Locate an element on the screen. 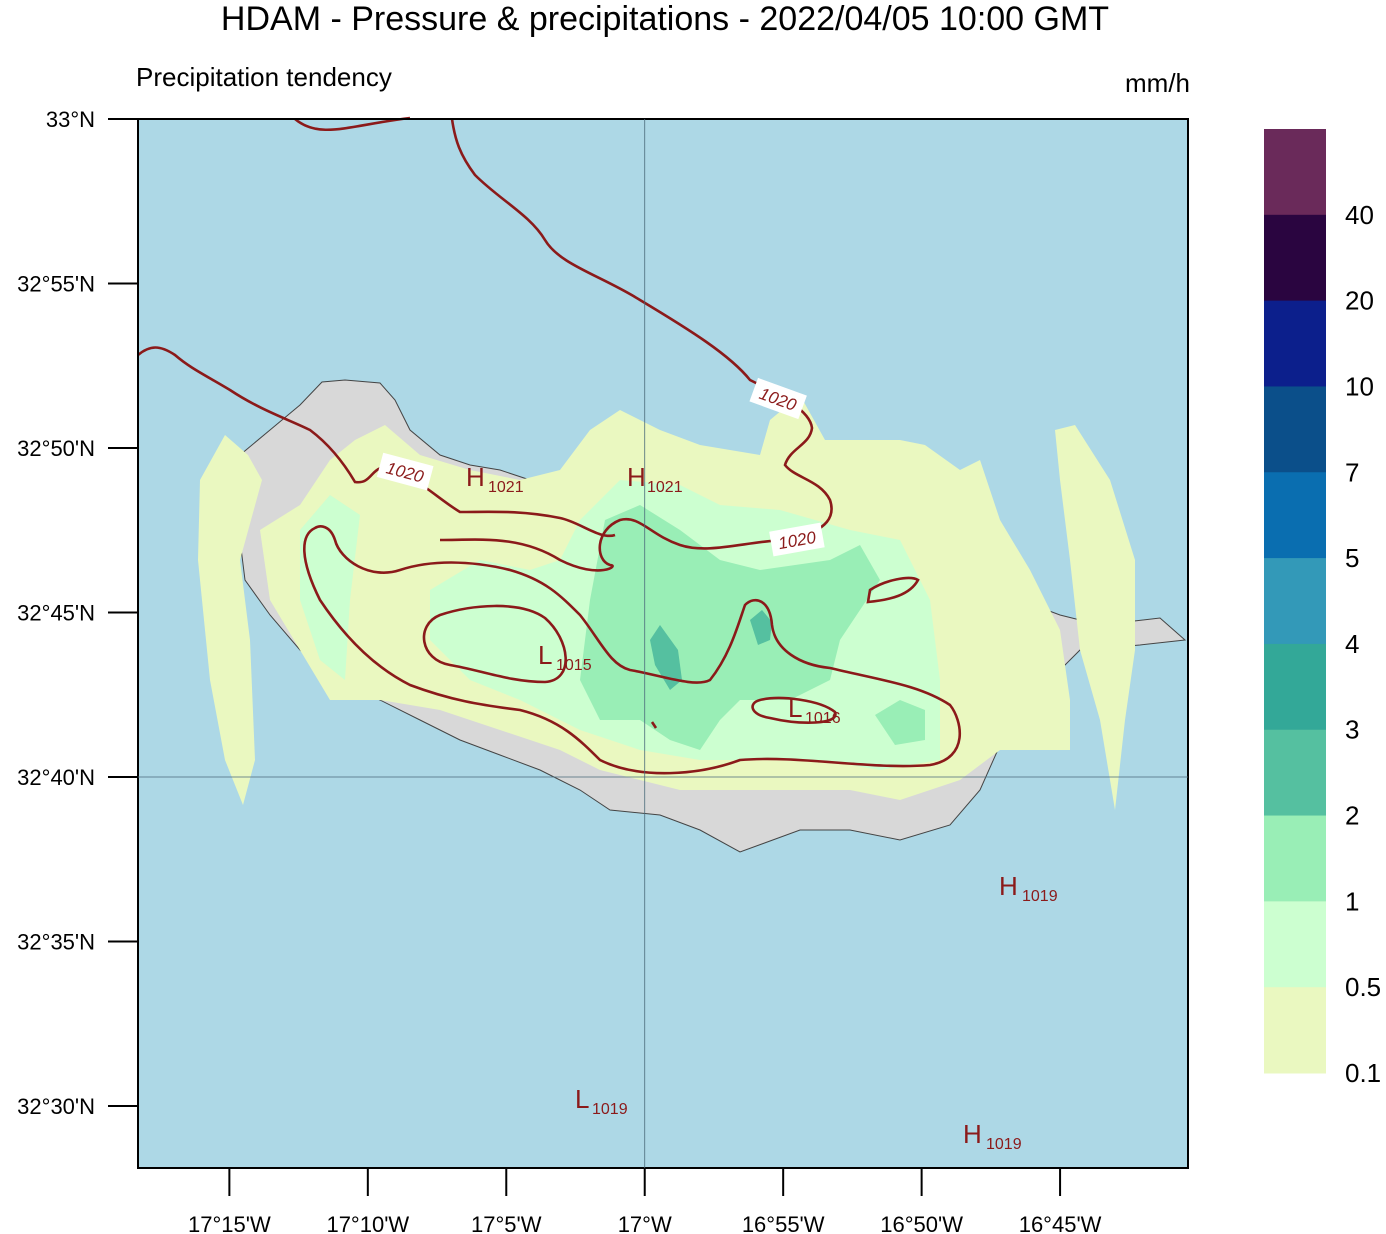 The width and height of the screenshot is (1386, 1234). colorbar-label: 3 is located at coordinates (1352, 730).